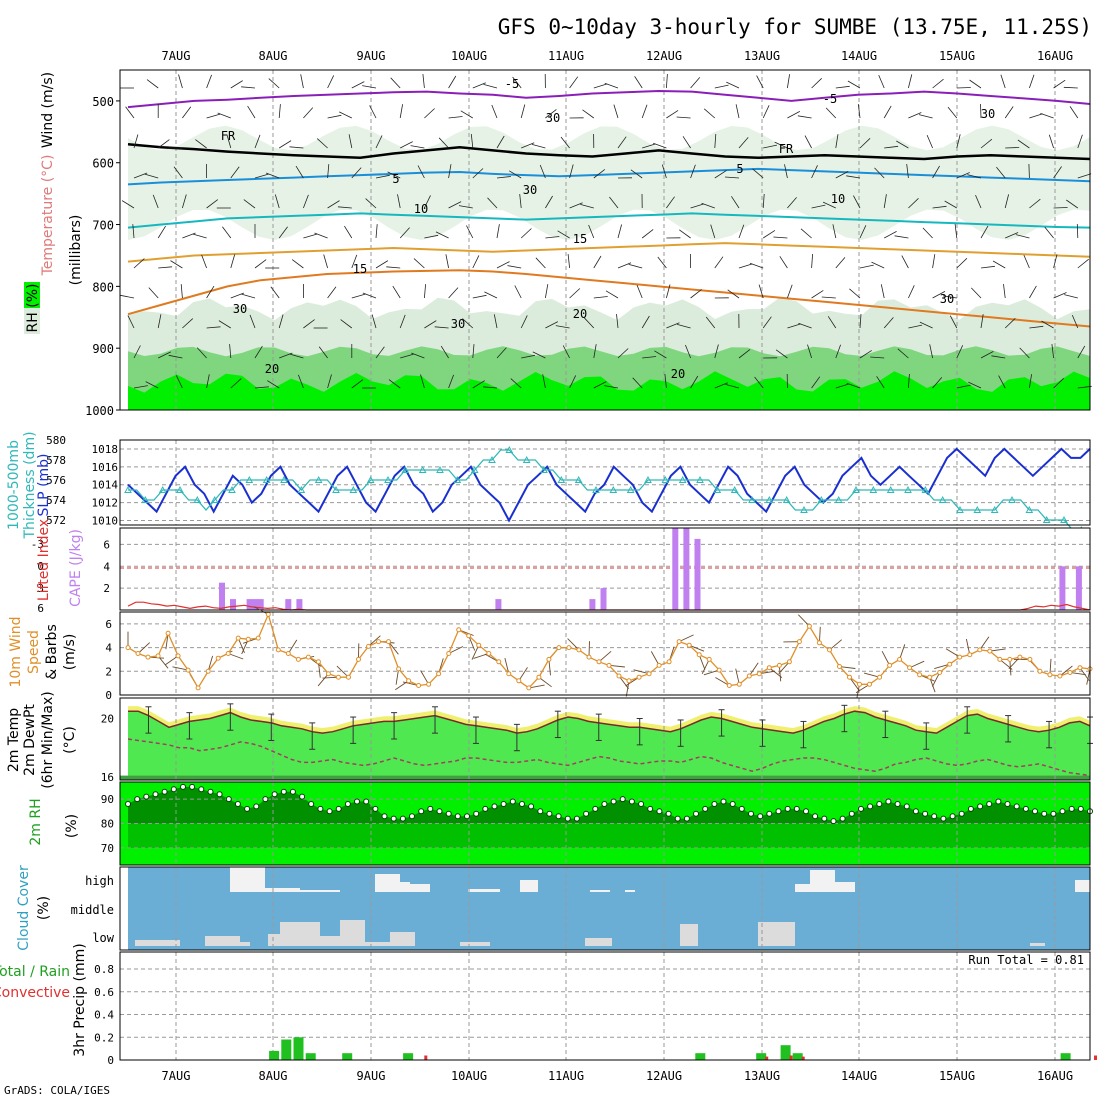 This screenshot has height=1100, width=1100. Describe the element at coordinates (106, 566) in the screenshot. I see `ytick-right: 4` at that location.